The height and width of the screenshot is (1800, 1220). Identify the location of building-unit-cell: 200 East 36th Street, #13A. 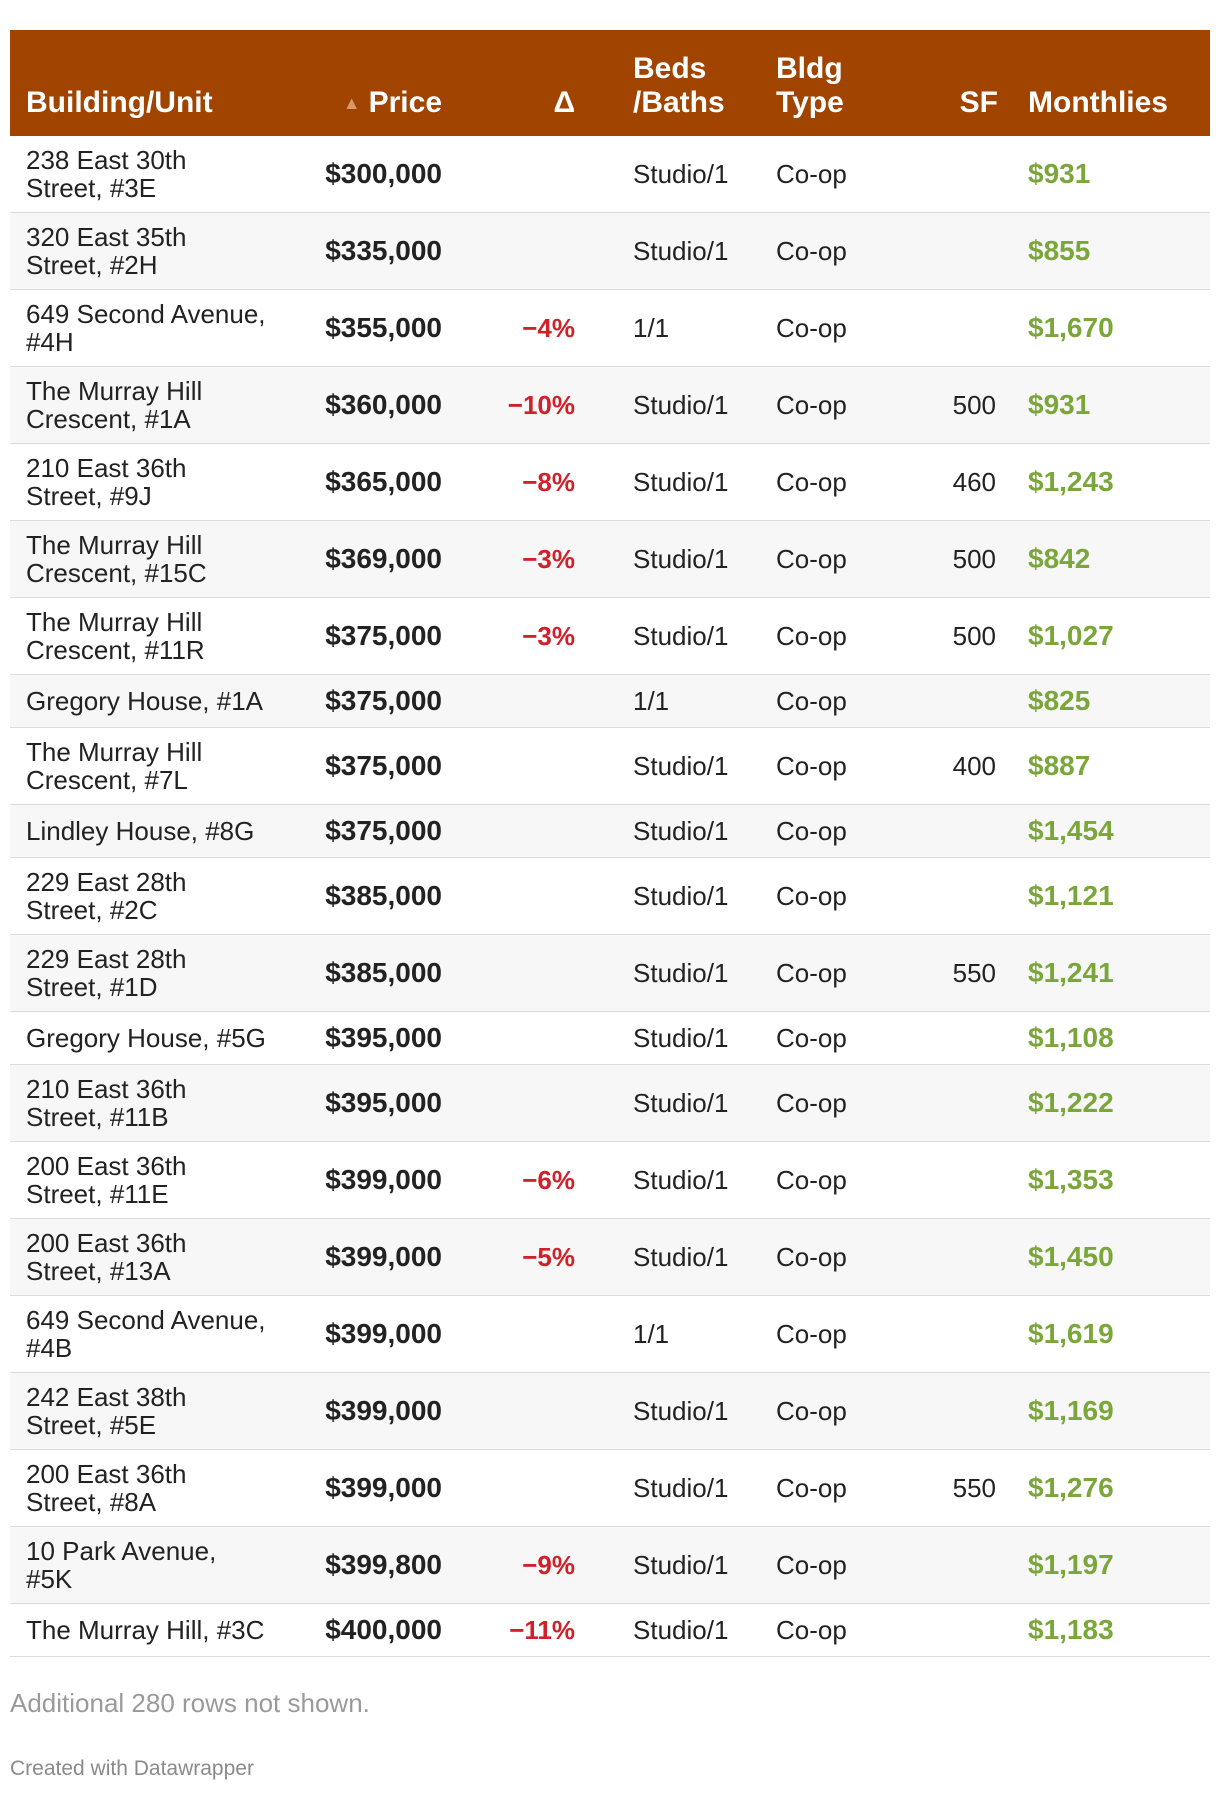
(151, 1257).